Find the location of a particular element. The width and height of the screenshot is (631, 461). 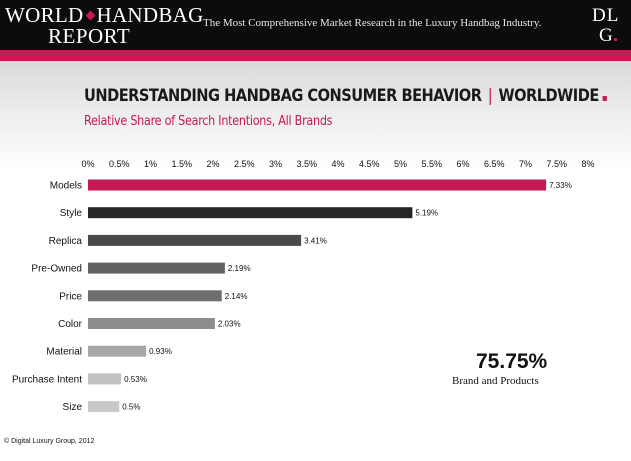

category-label: Replica is located at coordinates (66, 241).